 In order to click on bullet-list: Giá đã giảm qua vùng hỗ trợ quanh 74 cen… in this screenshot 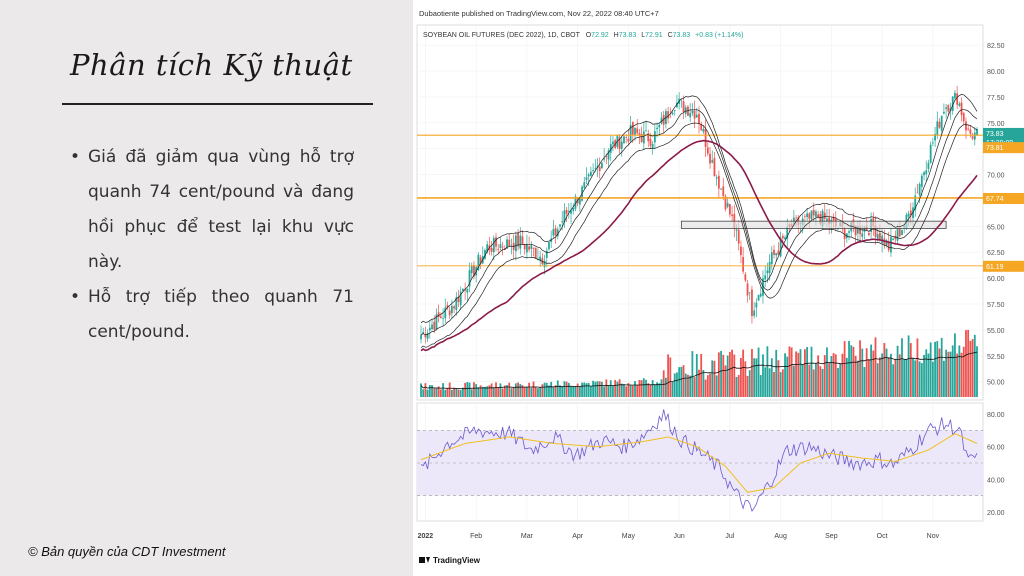, I will do `click(212, 245)`.